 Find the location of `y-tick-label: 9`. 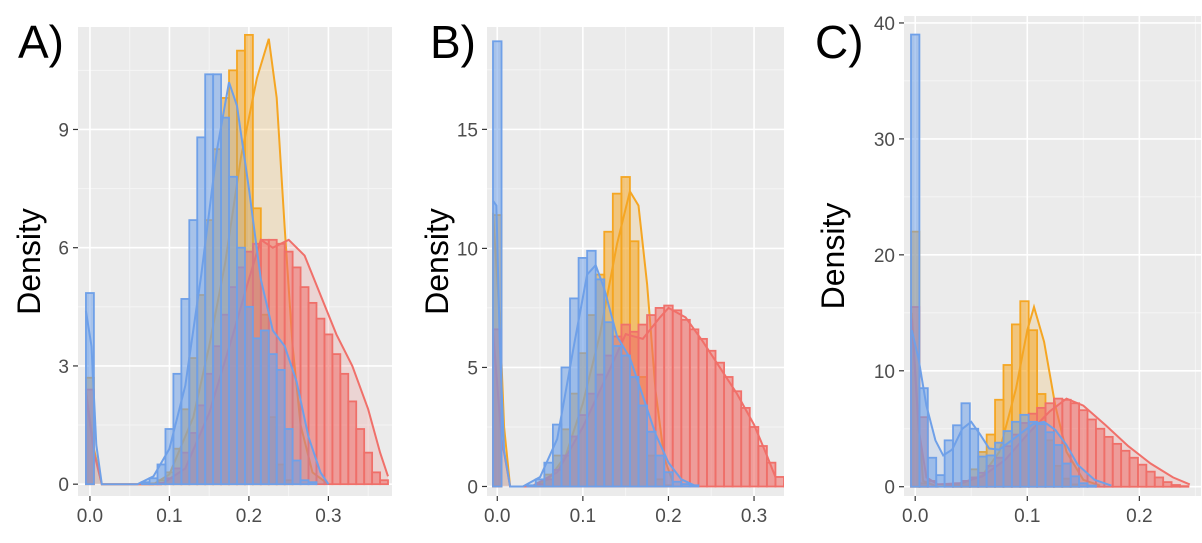

y-tick-label: 9 is located at coordinates (63, 130).